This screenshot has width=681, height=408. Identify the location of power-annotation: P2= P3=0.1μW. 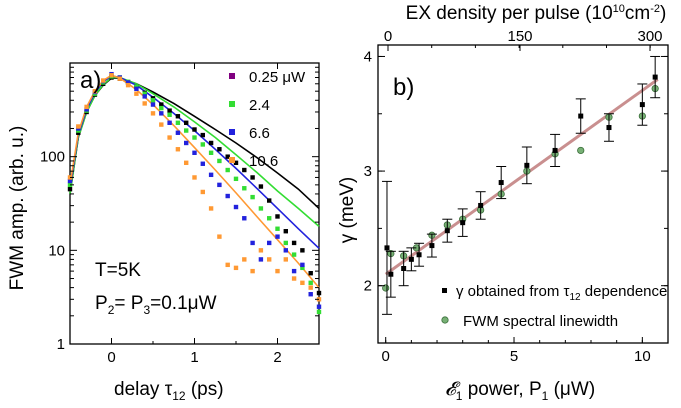
(156, 305).